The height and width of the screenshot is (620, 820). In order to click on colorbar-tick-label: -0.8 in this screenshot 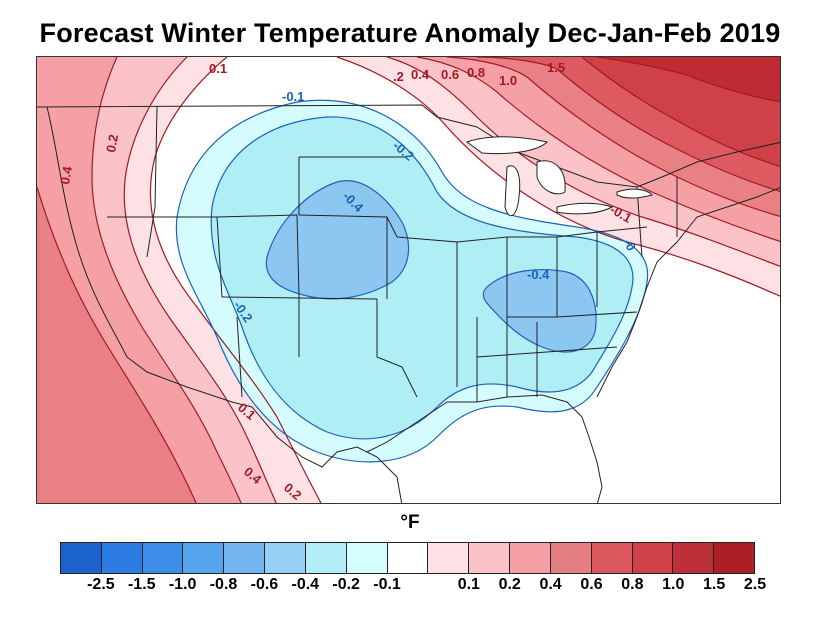, I will do `click(223, 584)`.